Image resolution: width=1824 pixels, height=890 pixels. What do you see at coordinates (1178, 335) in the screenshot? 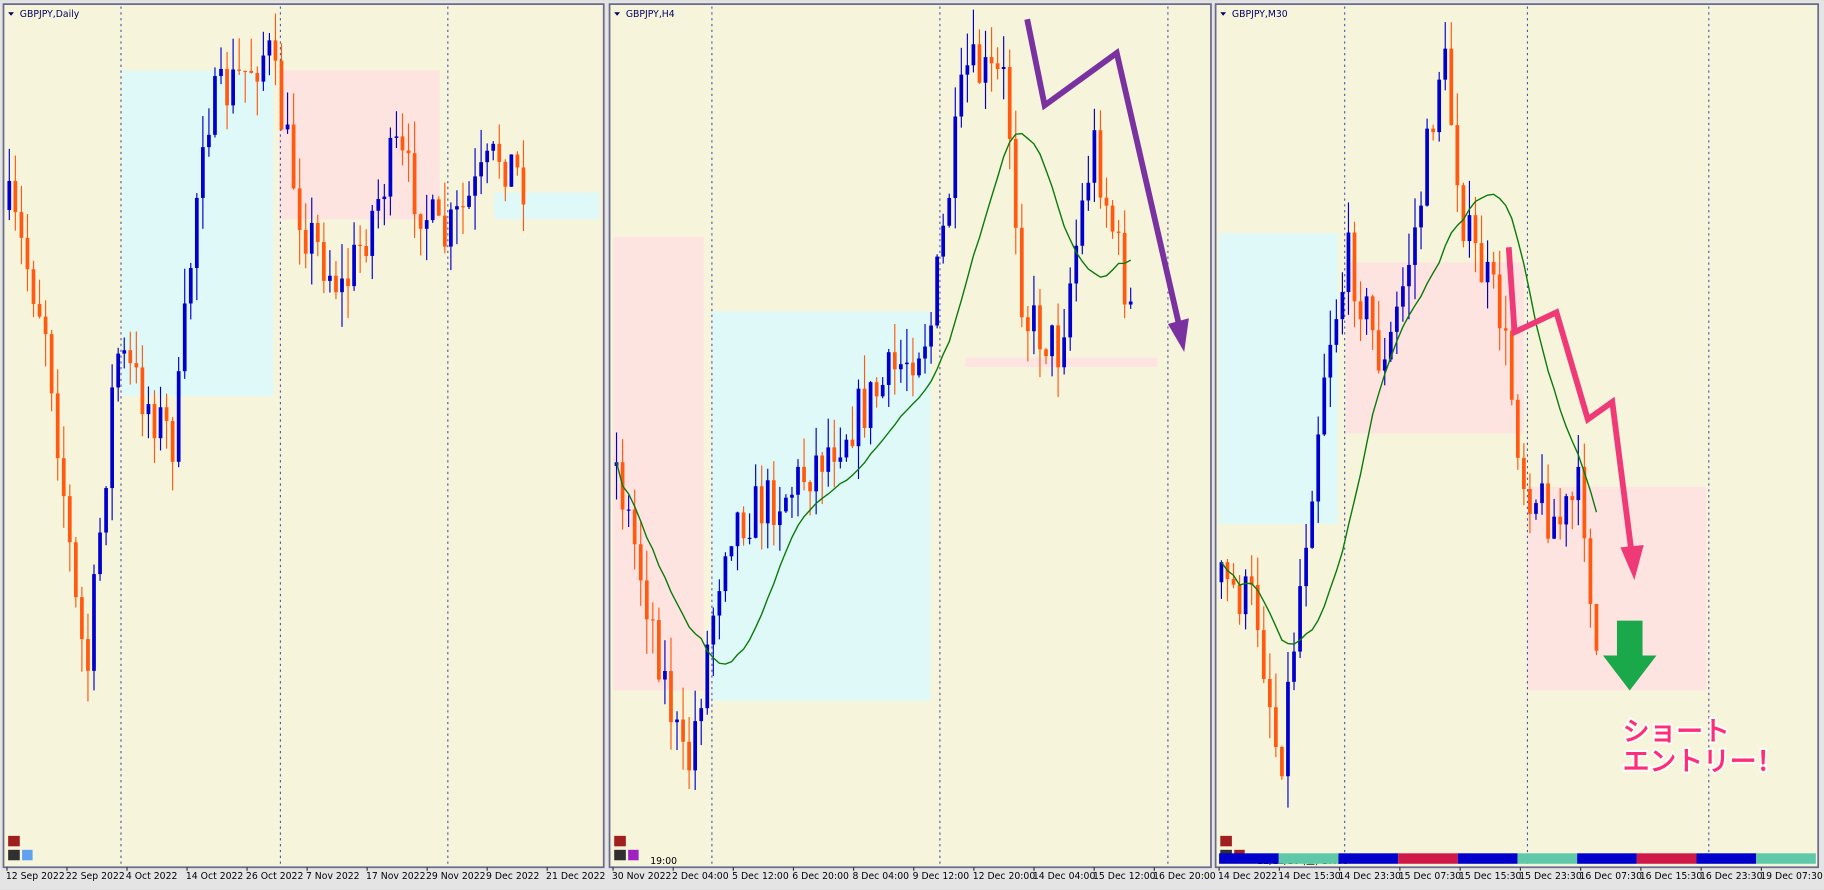
I see `arrow-head` at bounding box center [1178, 335].